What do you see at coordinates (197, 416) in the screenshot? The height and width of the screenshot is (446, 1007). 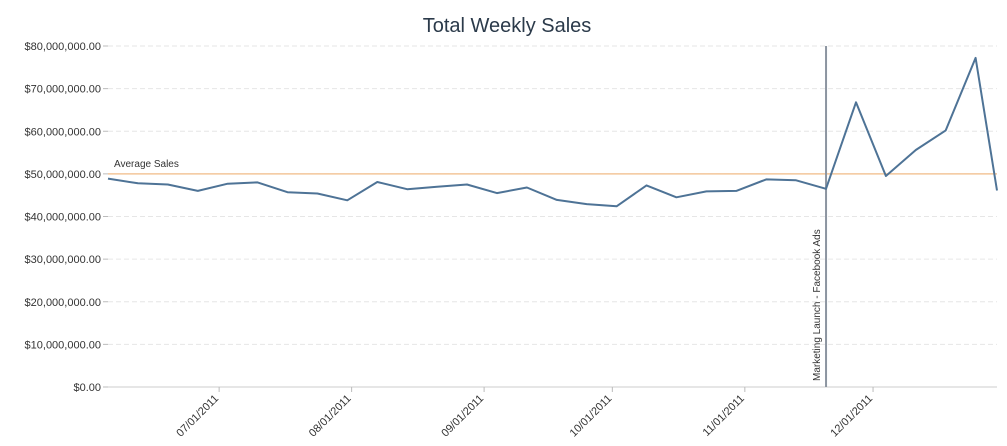 I see `x-tick-label: 07/01/2011` at bounding box center [197, 416].